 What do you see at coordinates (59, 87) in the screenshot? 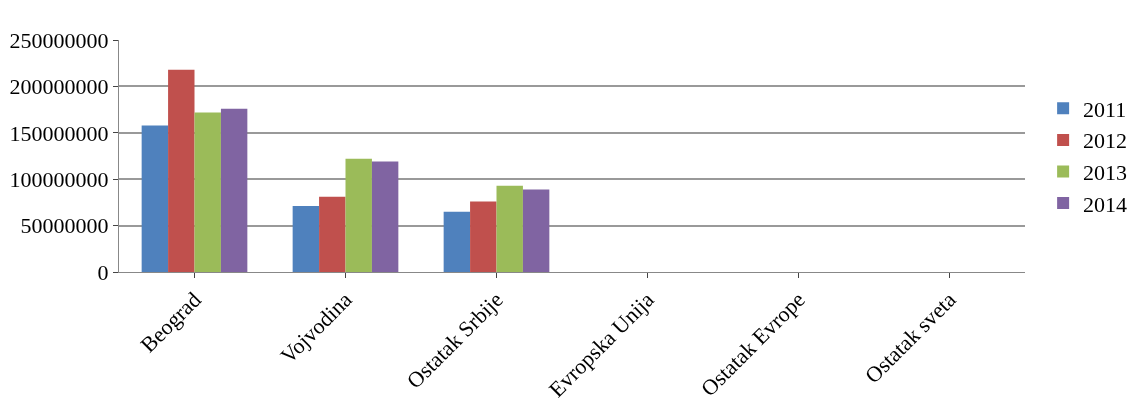
I see `y-tick-label: 200000000` at bounding box center [59, 87].